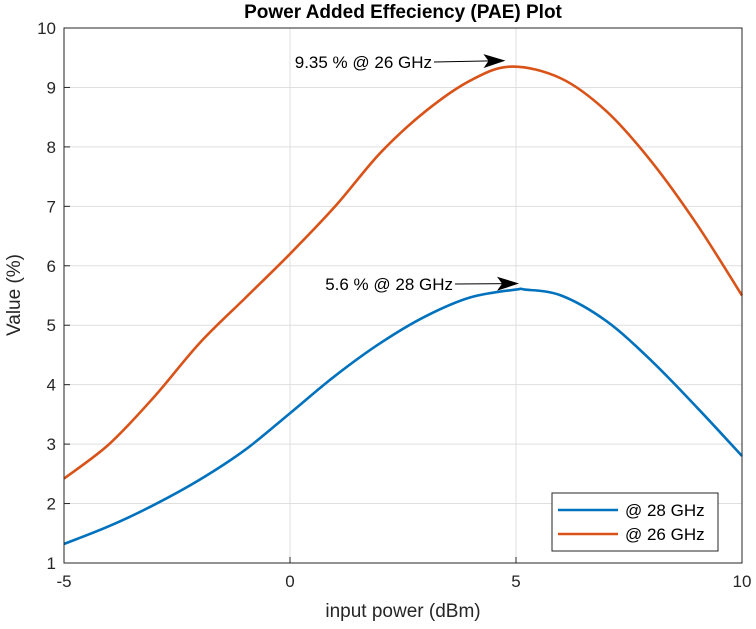 This screenshot has width=756, height=629. What do you see at coordinates (63, 581) in the screenshot?
I see `x-tick-label: -5` at bounding box center [63, 581].